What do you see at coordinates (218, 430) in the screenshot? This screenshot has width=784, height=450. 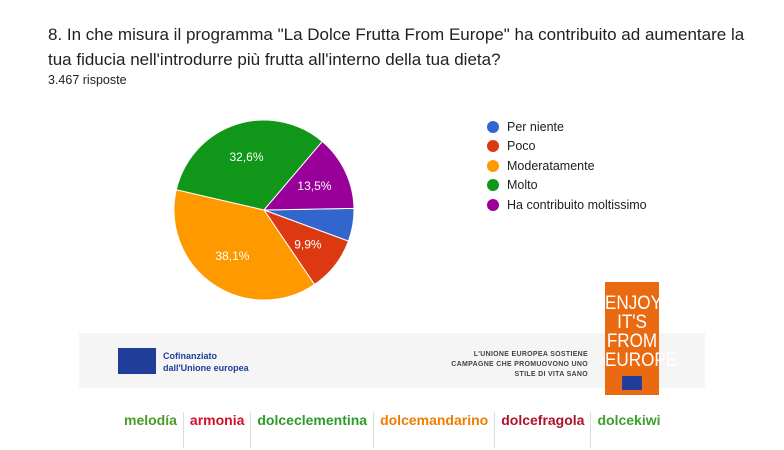 I see `brand-logo: armonia` at bounding box center [218, 430].